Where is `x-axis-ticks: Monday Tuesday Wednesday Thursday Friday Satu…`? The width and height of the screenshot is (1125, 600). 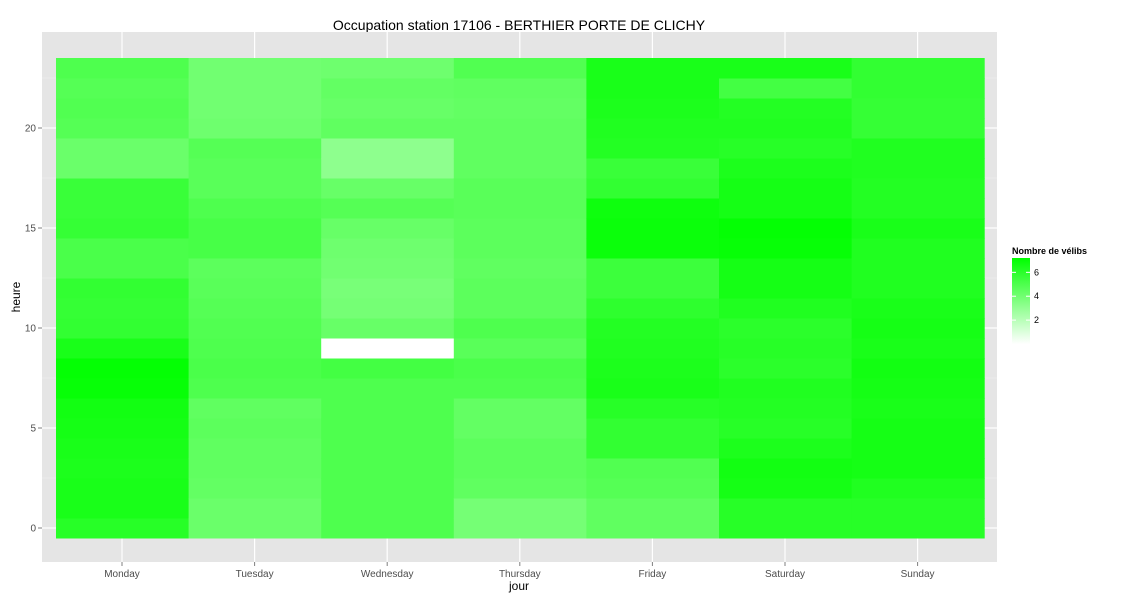
x-axis-ticks: Monday Tuesday Wednesday Thursday Friday Satu… is located at coordinates (519, 571).